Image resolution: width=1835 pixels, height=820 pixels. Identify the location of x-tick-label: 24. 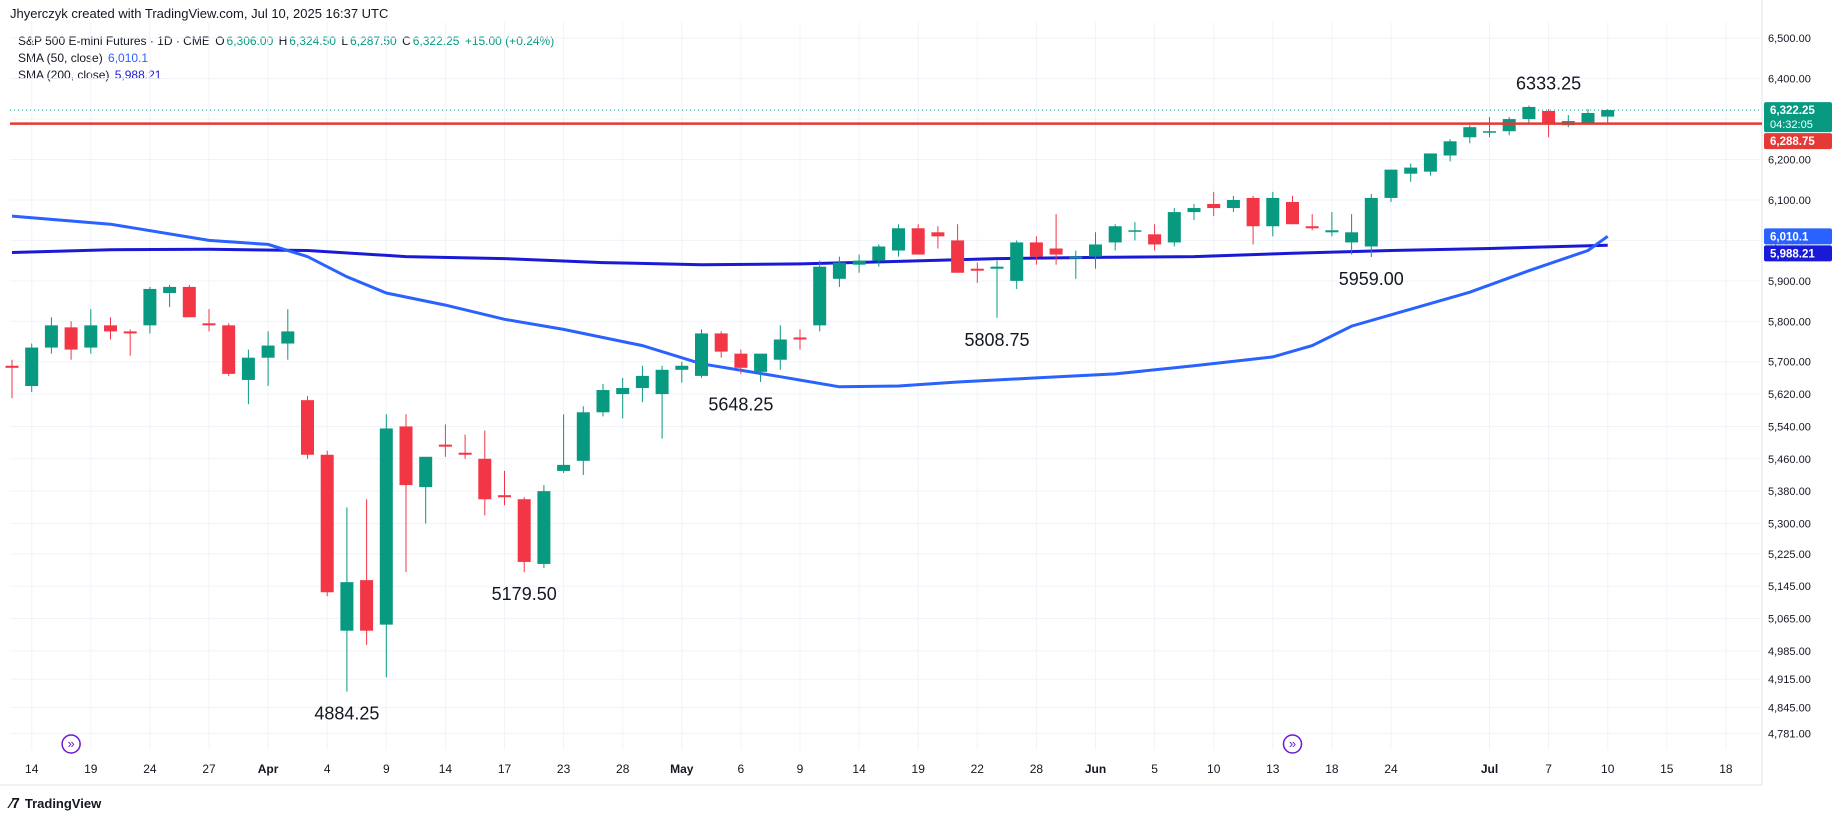
(1391, 769).